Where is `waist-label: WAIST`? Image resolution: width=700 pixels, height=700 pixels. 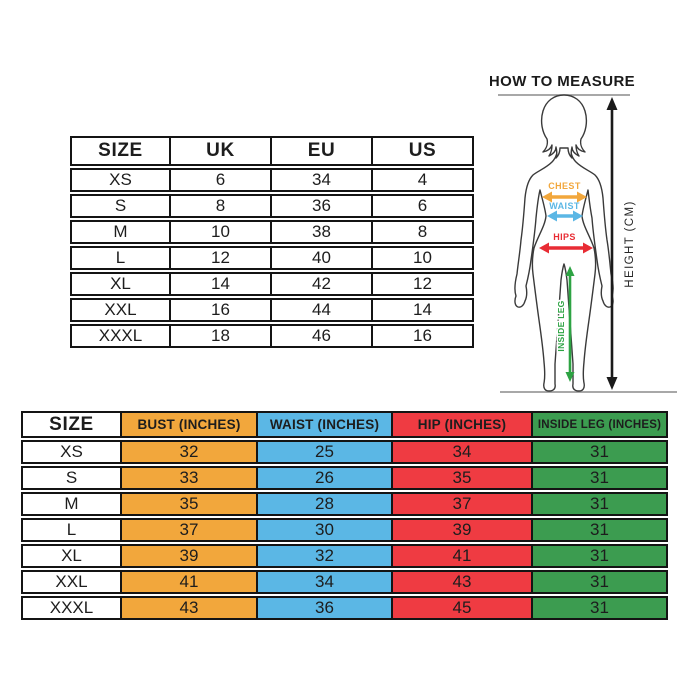
waist-label: WAIST is located at coordinates (564, 206).